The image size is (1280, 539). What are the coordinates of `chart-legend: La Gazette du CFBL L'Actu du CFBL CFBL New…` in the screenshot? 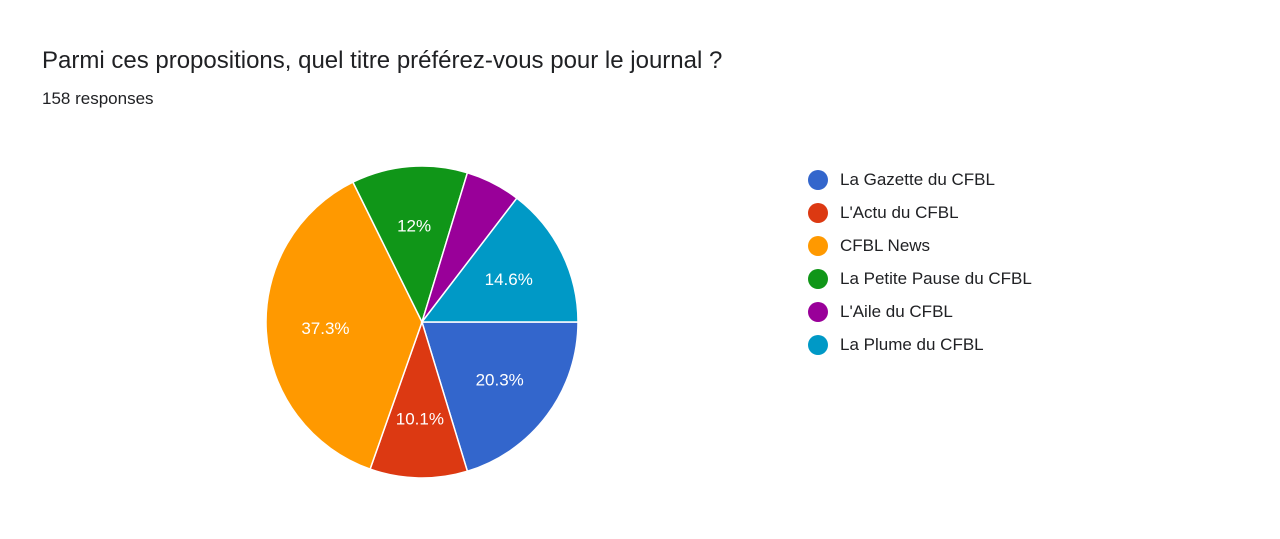 It's located at (920, 262).